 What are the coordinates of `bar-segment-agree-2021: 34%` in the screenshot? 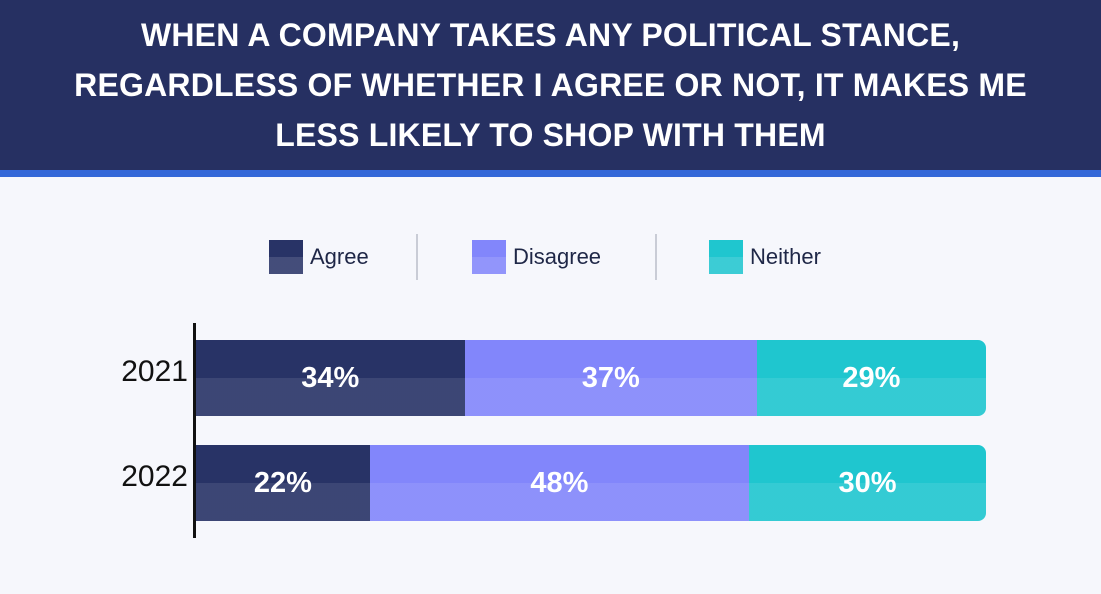 It's located at (330, 378).